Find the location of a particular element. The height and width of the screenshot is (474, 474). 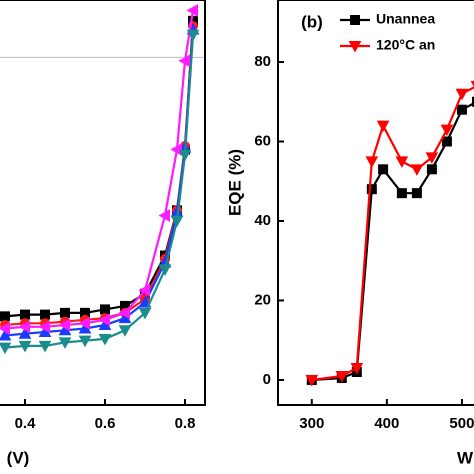

x-axis-label: (V) is located at coordinates (18, 457).